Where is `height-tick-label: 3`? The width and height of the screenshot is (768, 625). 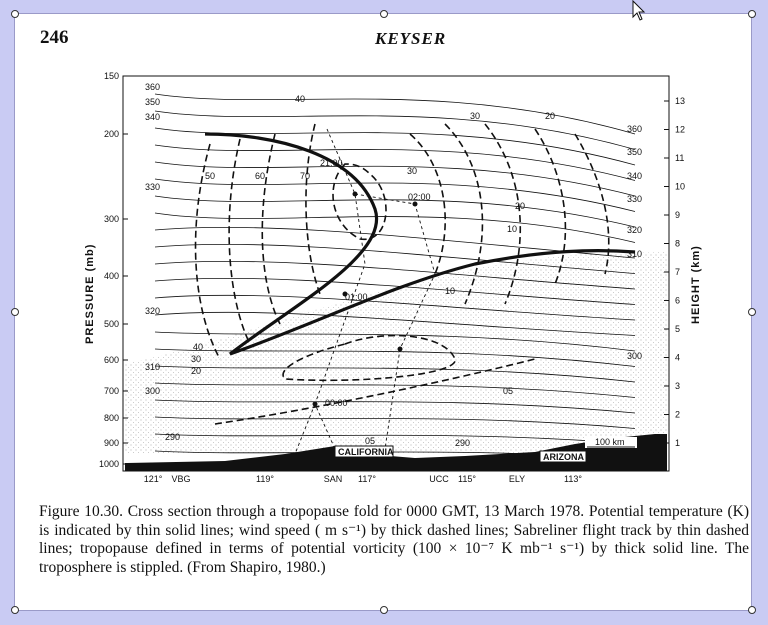 height-tick-label: 3 is located at coordinates (677, 386).